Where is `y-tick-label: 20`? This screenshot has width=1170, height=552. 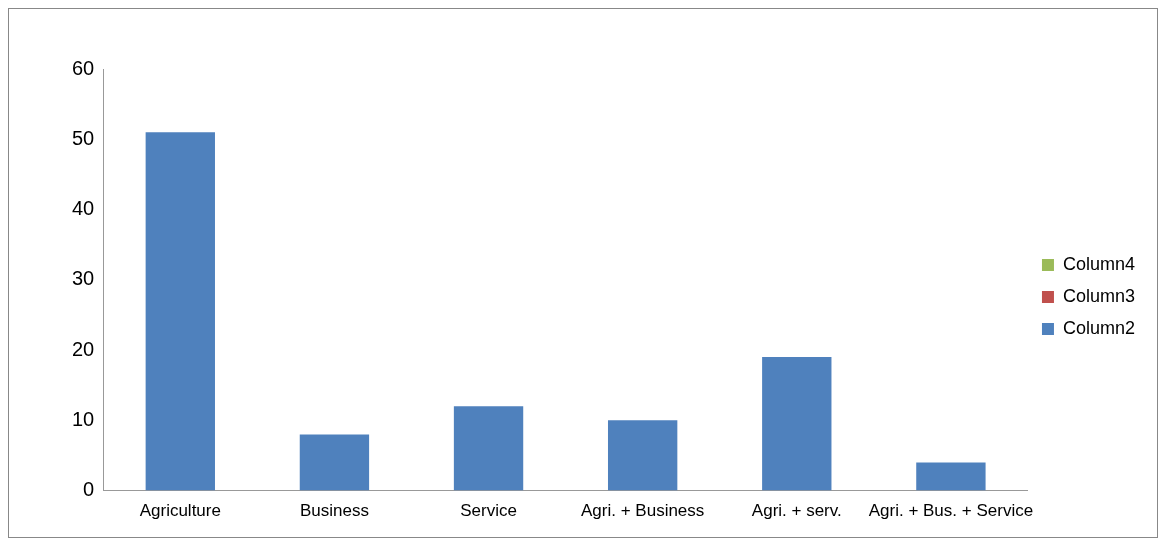
y-tick-label: 20 is located at coordinates (83, 348).